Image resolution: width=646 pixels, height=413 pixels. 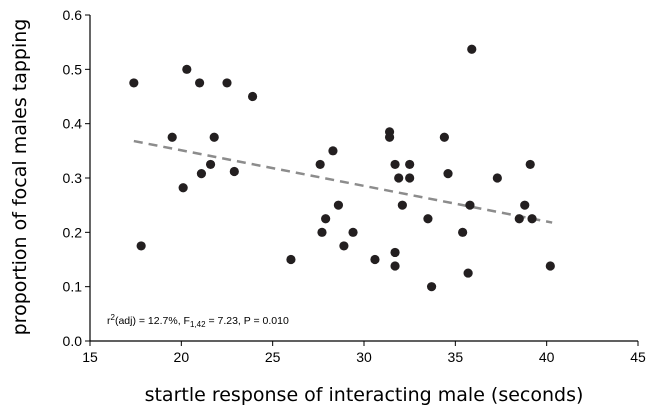 I want to click on x-tick-label: 20, so click(x=182, y=357).